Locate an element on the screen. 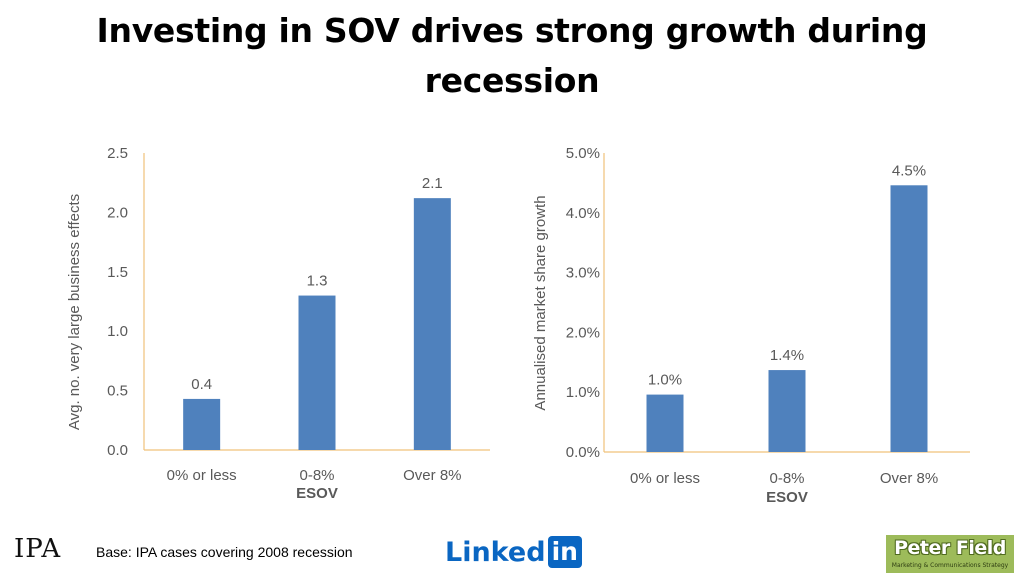  chart-1-y-tick-label: 2.0 is located at coordinates (117, 212).